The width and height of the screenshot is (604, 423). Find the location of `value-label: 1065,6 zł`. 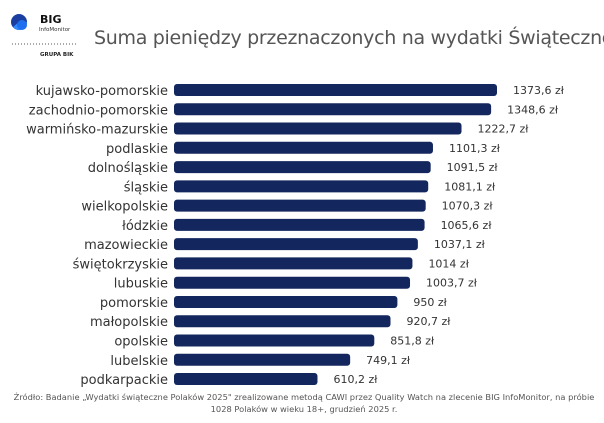

value-label: 1065,6 zł is located at coordinates (467, 225).